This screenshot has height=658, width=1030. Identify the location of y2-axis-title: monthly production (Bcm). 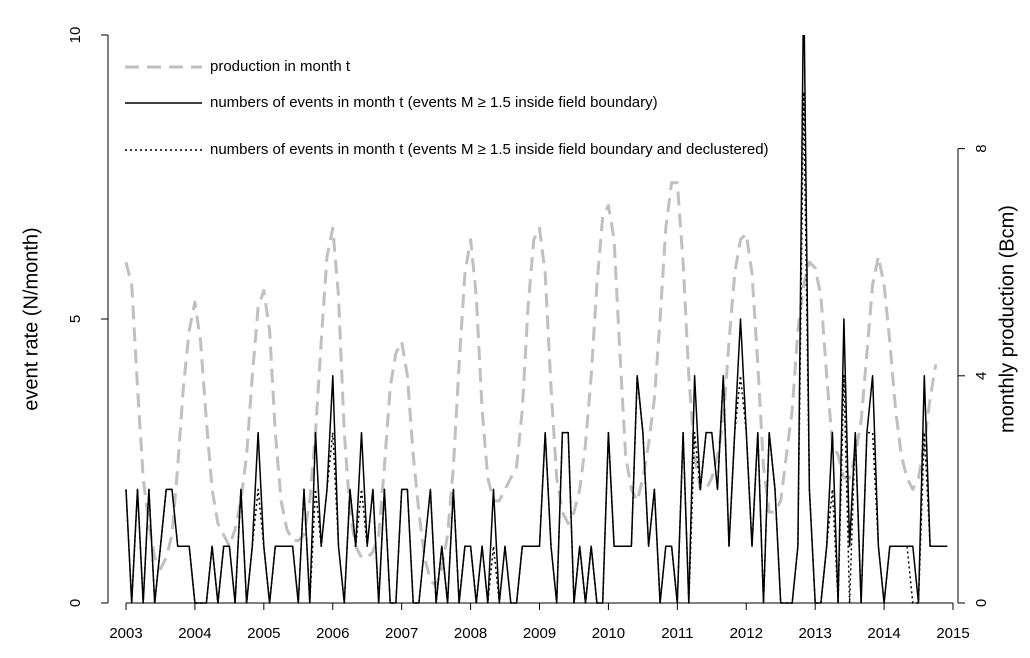
(1007, 319).